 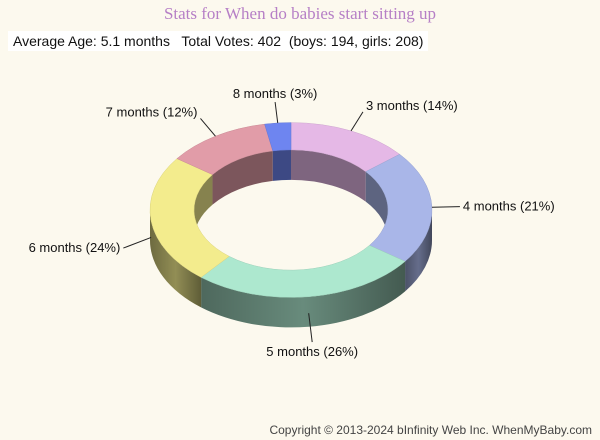 I want to click on slice-label-1: 4 months (21%), so click(x=509, y=206).